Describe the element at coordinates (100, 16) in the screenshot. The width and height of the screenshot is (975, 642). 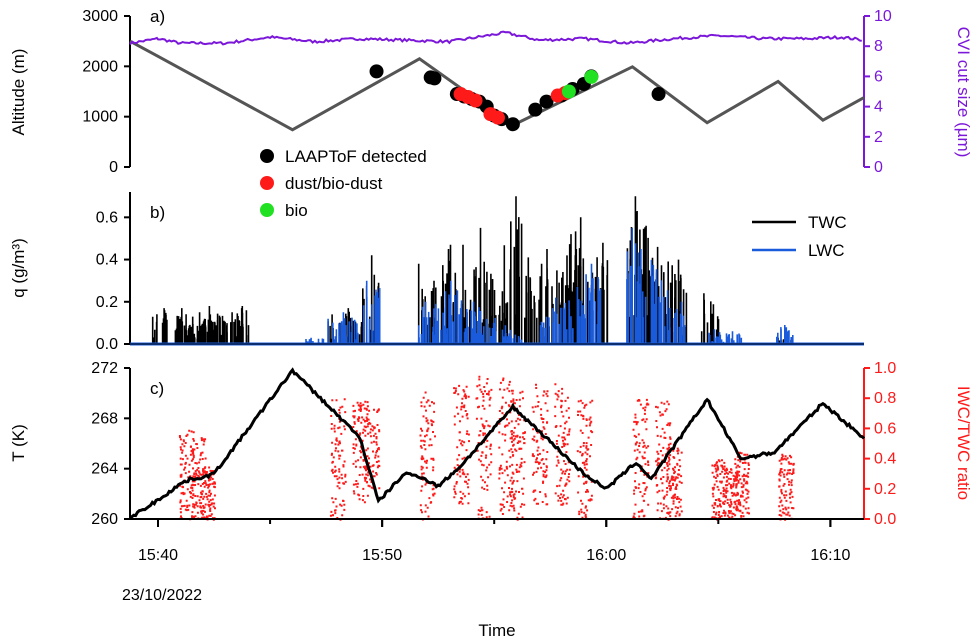
I see `panel-a-y-tick-label: 3000` at that location.